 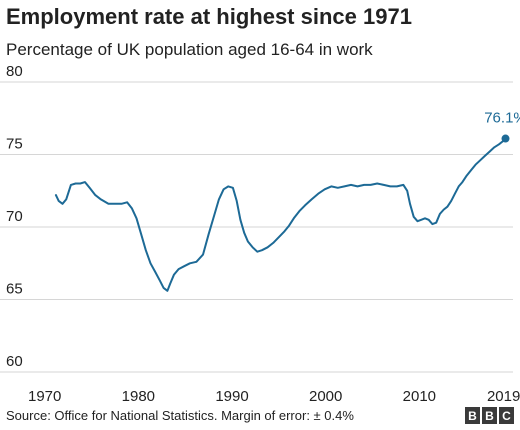 What do you see at coordinates (325, 396) in the screenshot?
I see `x-tick-label-2000: 2000` at bounding box center [325, 396].